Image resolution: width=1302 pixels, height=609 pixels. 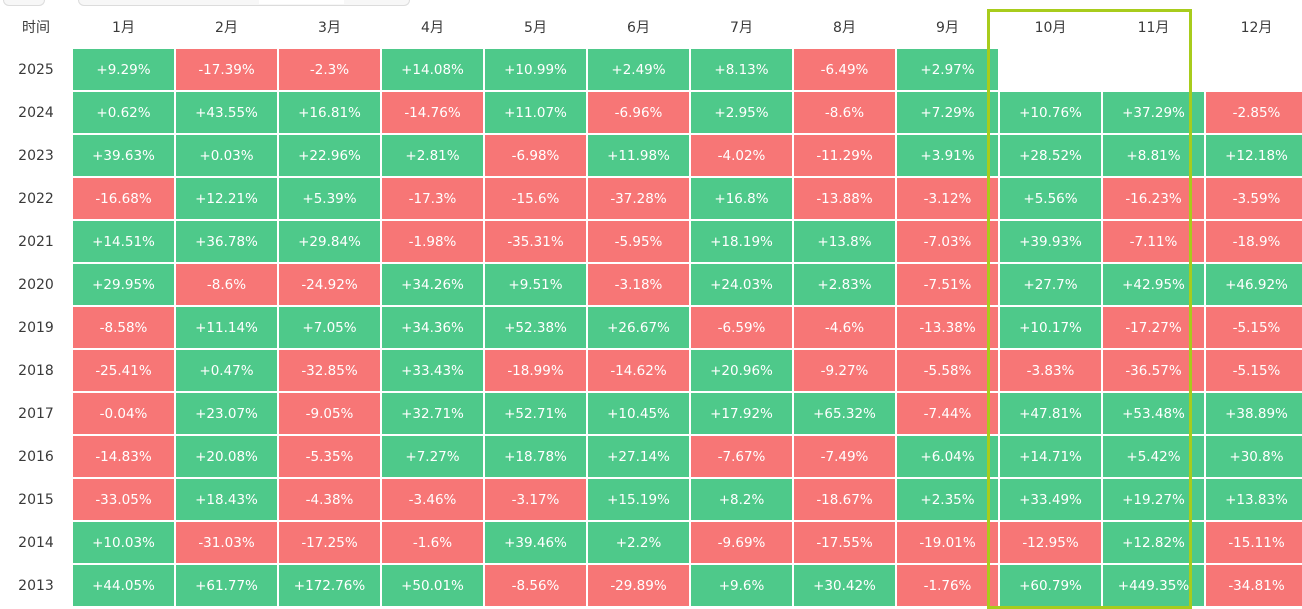 What do you see at coordinates (741, 241) in the screenshot?
I see `heatmap-cell: +18.19%` at bounding box center [741, 241].